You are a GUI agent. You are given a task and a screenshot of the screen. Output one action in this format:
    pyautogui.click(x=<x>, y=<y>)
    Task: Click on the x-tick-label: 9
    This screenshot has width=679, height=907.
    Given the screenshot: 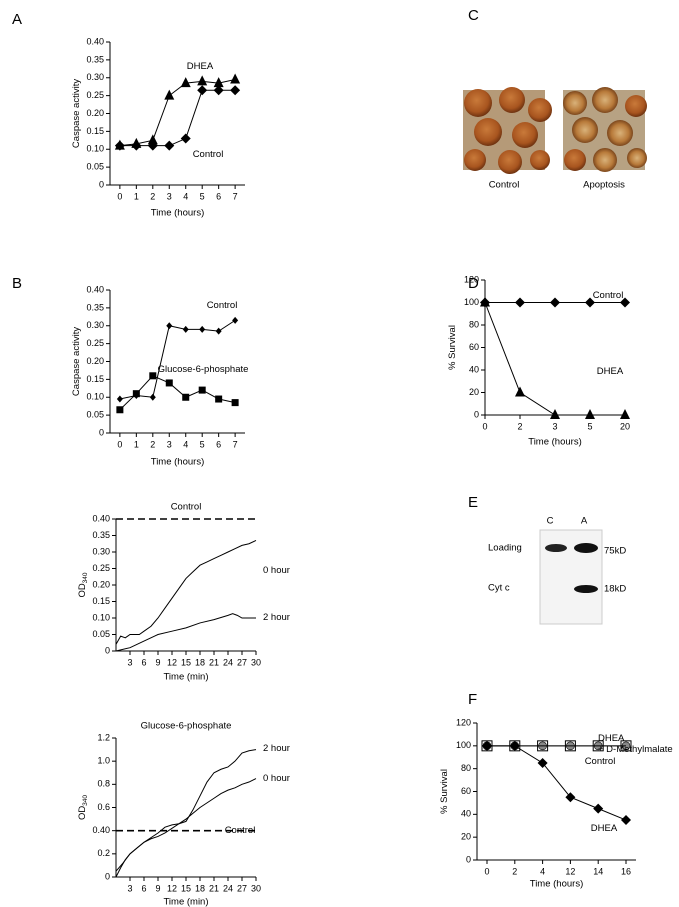 What is the action you would take?
    pyautogui.click(x=157, y=662)
    